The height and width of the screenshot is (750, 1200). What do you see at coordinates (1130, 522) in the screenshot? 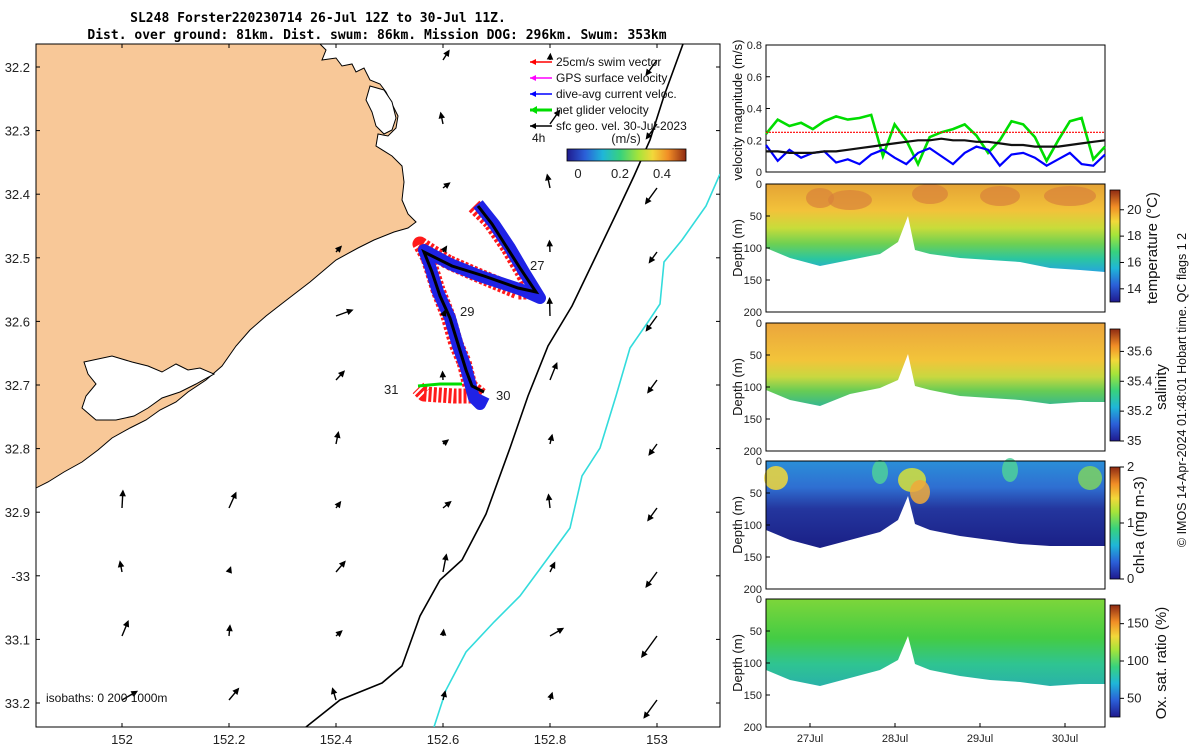
I see `colorbar-tick-label: 1` at bounding box center [1130, 522].